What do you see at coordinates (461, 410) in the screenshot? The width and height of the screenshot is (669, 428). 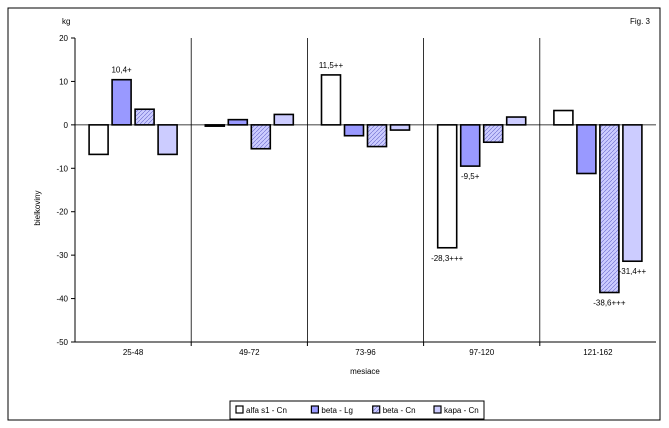 I see `legend-label: kapa - Cn` at bounding box center [461, 410].